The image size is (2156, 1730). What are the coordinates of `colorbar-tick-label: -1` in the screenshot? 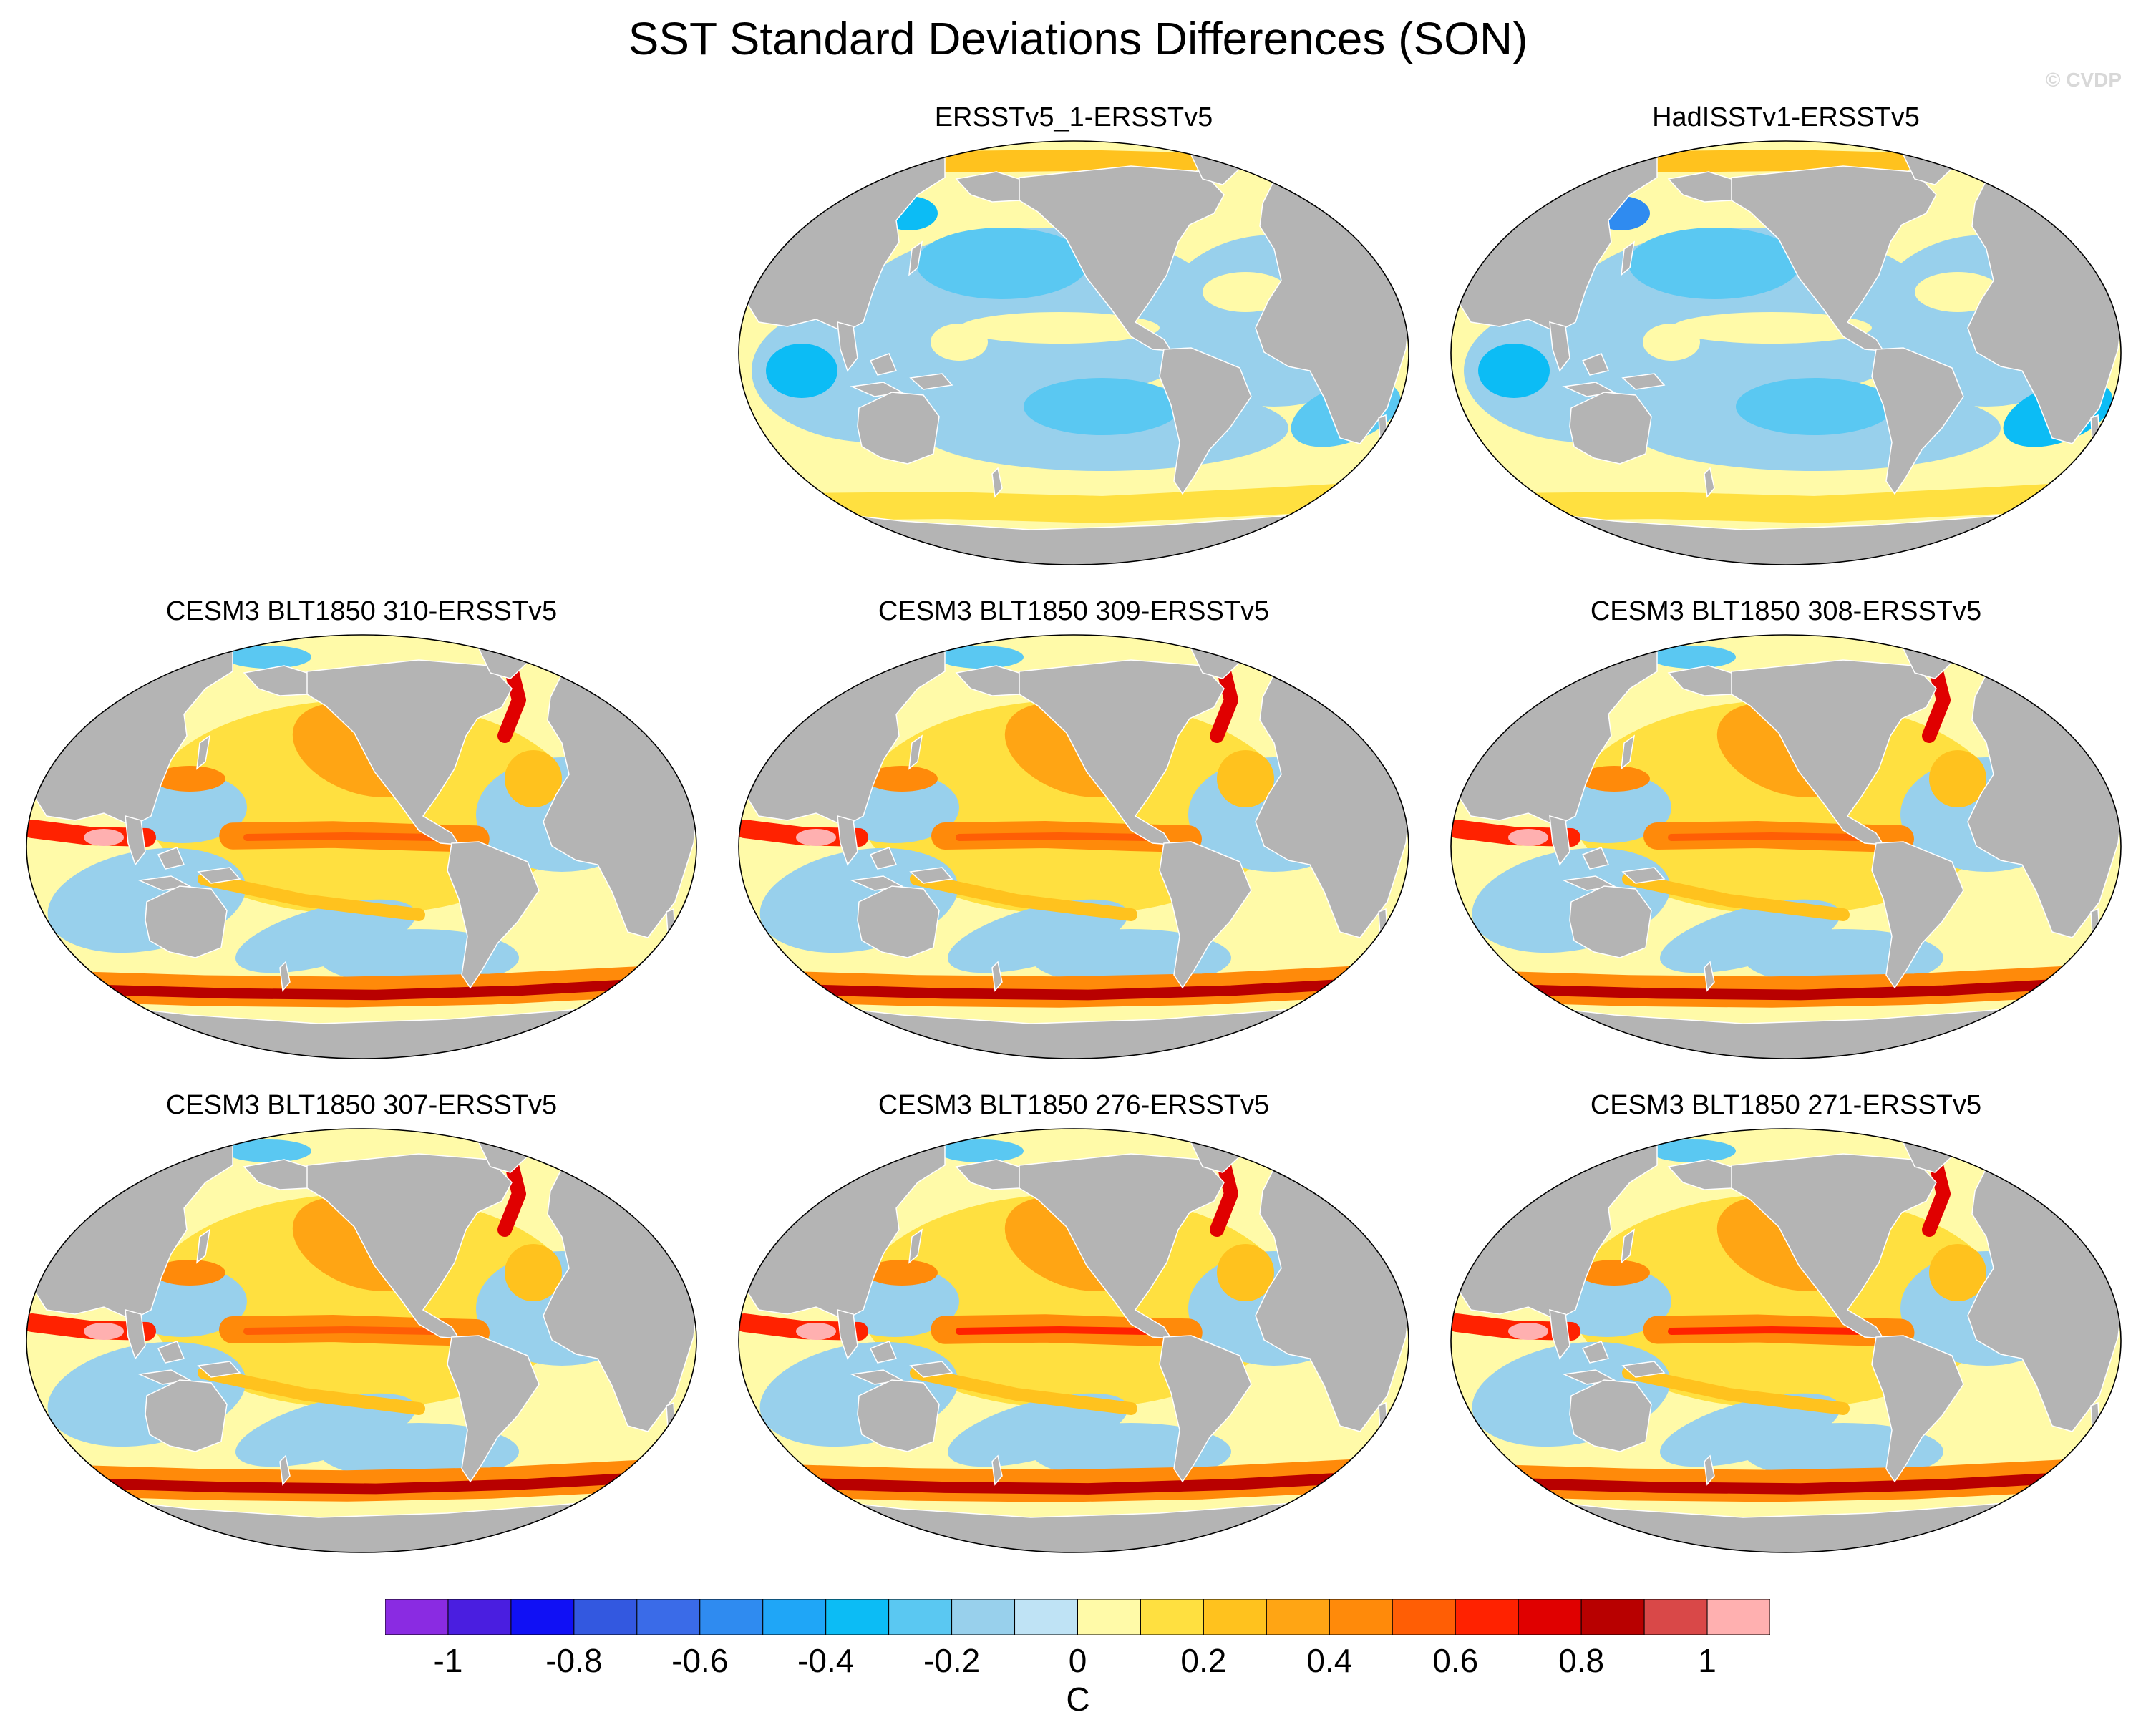 It's located at (448, 1660).